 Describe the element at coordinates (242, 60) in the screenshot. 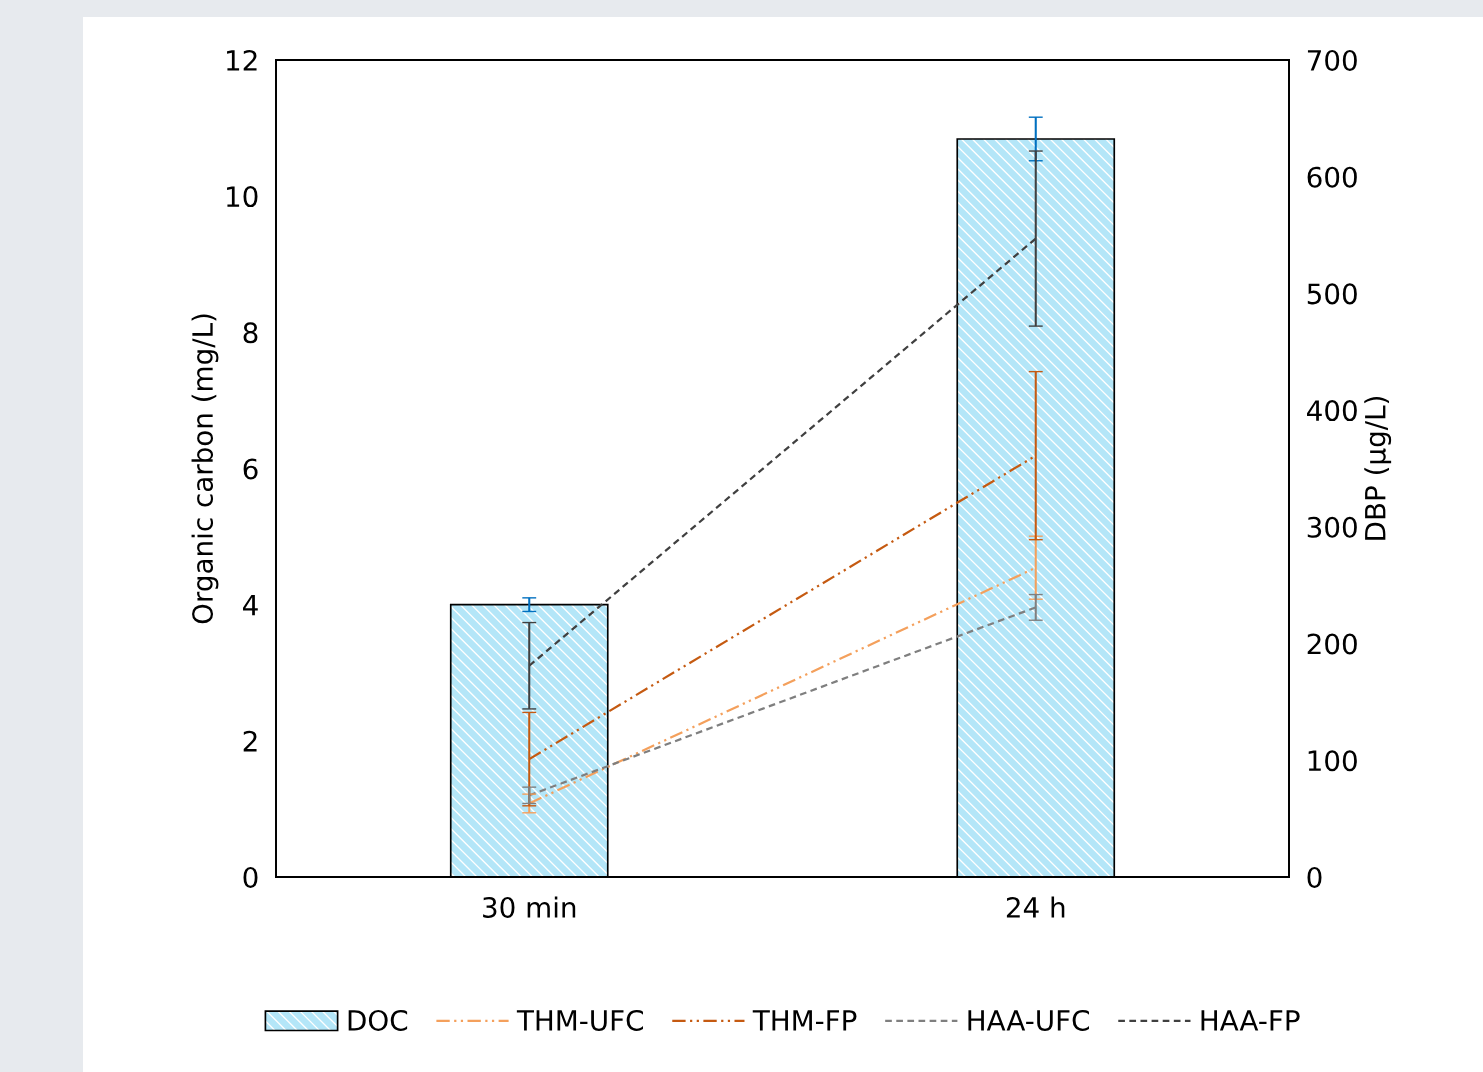

I see `y-tick-label: 12` at that location.